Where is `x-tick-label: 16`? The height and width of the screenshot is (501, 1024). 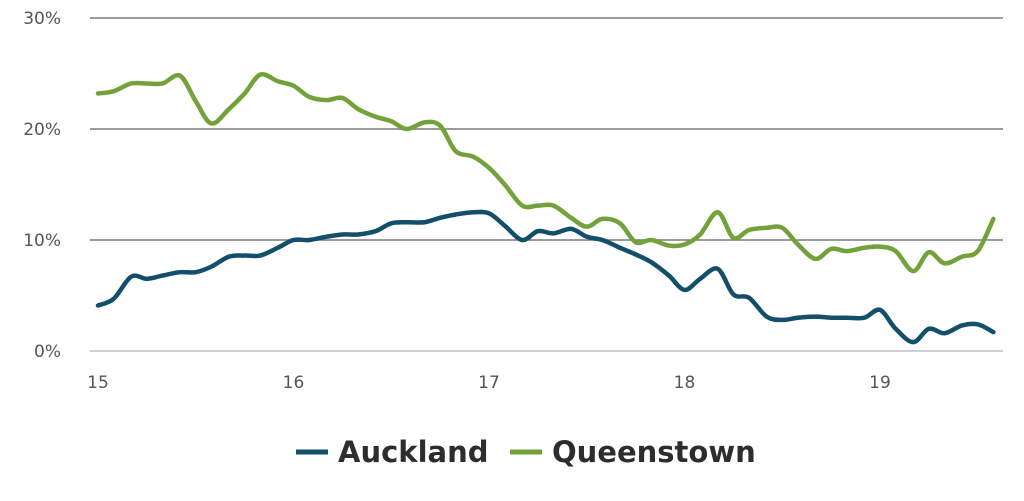
x-tick-label: 16 is located at coordinates (294, 383).